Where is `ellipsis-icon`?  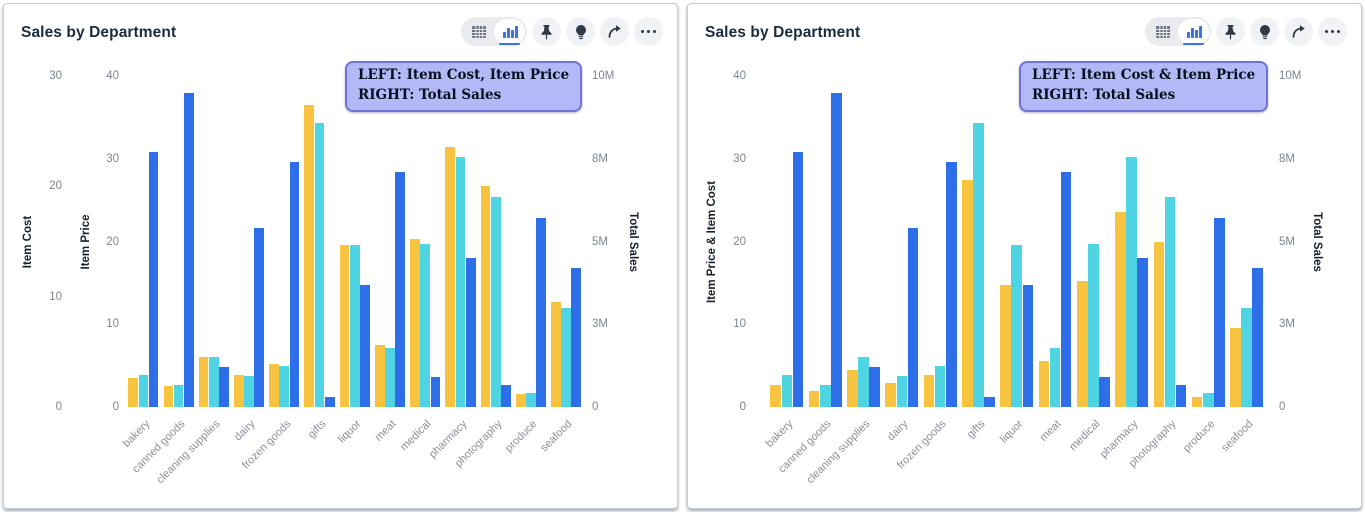
ellipsis-icon is located at coordinates (648, 31).